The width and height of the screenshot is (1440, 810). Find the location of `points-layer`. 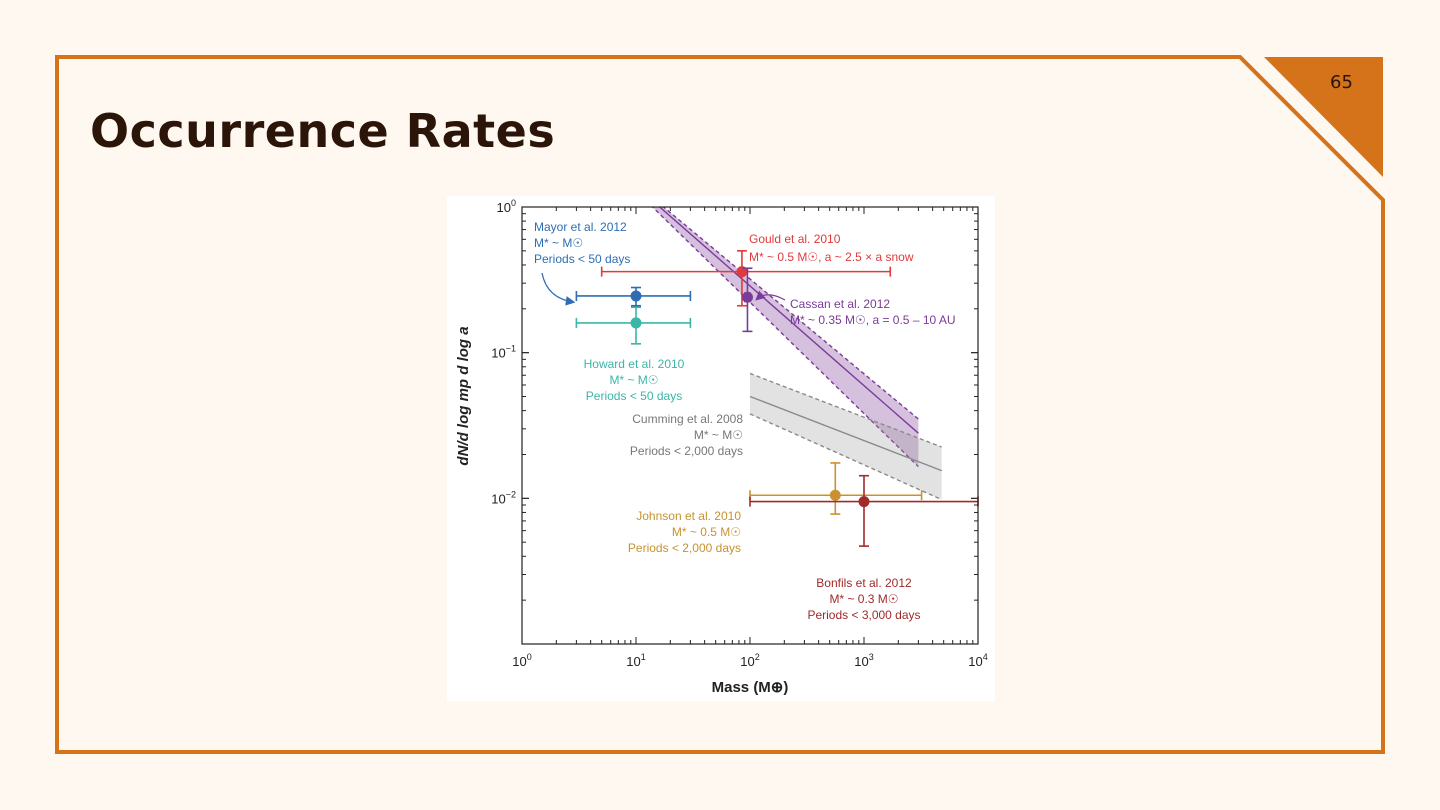

points-layer is located at coordinates (777, 398).